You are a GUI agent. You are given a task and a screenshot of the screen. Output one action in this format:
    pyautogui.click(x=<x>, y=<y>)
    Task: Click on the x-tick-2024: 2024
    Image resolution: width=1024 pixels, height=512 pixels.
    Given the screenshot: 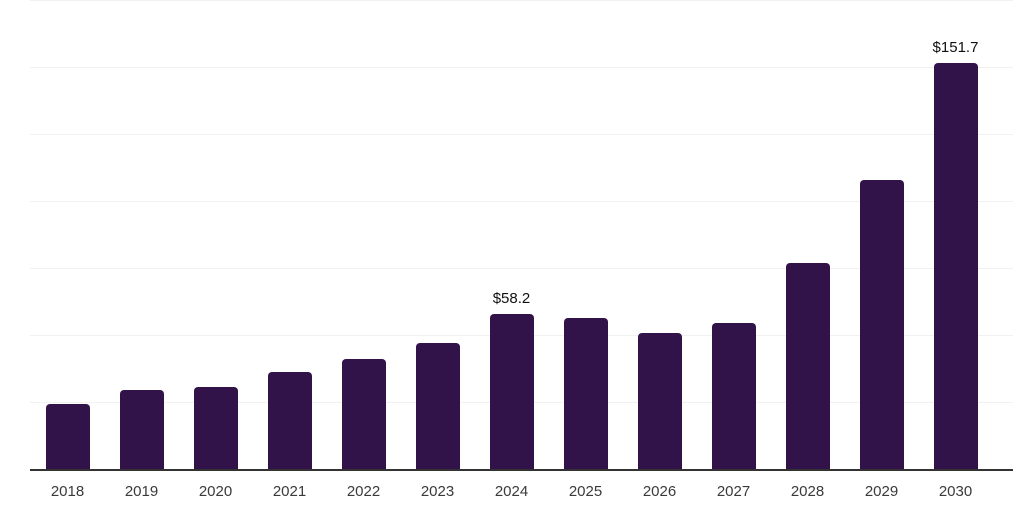 What is the action you would take?
    pyautogui.click(x=511, y=491)
    